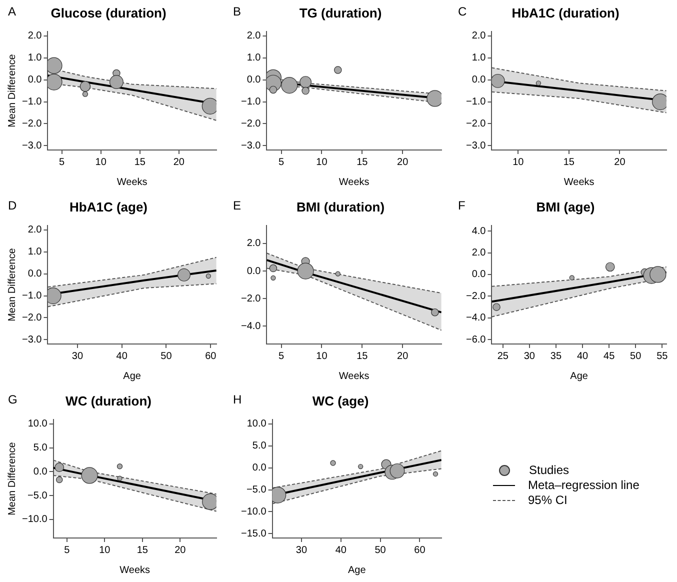  I want to click on y-tick-label: −15.0, so click(253, 534).